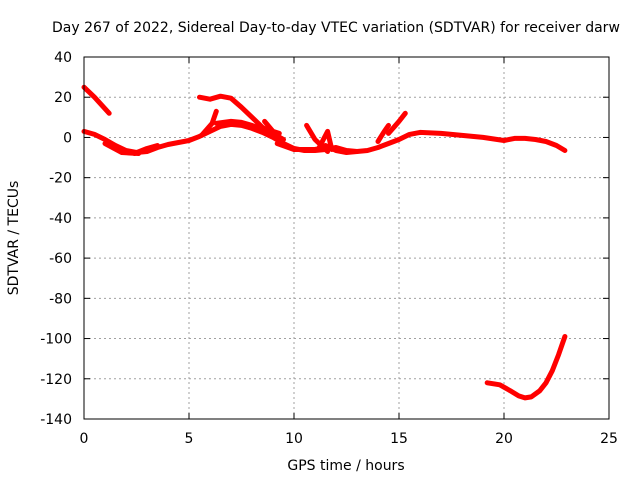 The height and width of the screenshot is (480, 640). What do you see at coordinates (14, 238) in the screenshot?
I see `y-axis-label: SDTVAR / TECUs` at bounding box center [14, 238].